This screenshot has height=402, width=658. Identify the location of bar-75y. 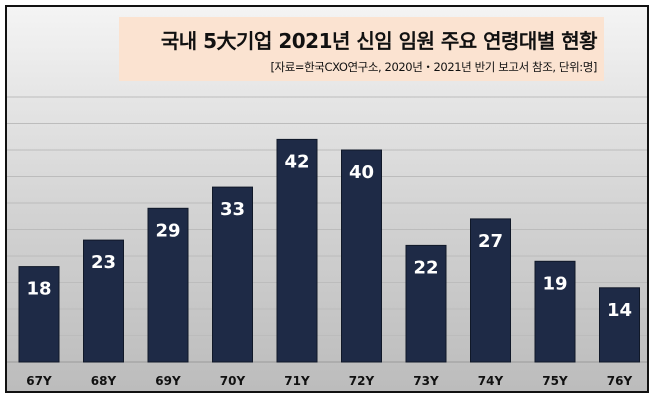
(555, 311).